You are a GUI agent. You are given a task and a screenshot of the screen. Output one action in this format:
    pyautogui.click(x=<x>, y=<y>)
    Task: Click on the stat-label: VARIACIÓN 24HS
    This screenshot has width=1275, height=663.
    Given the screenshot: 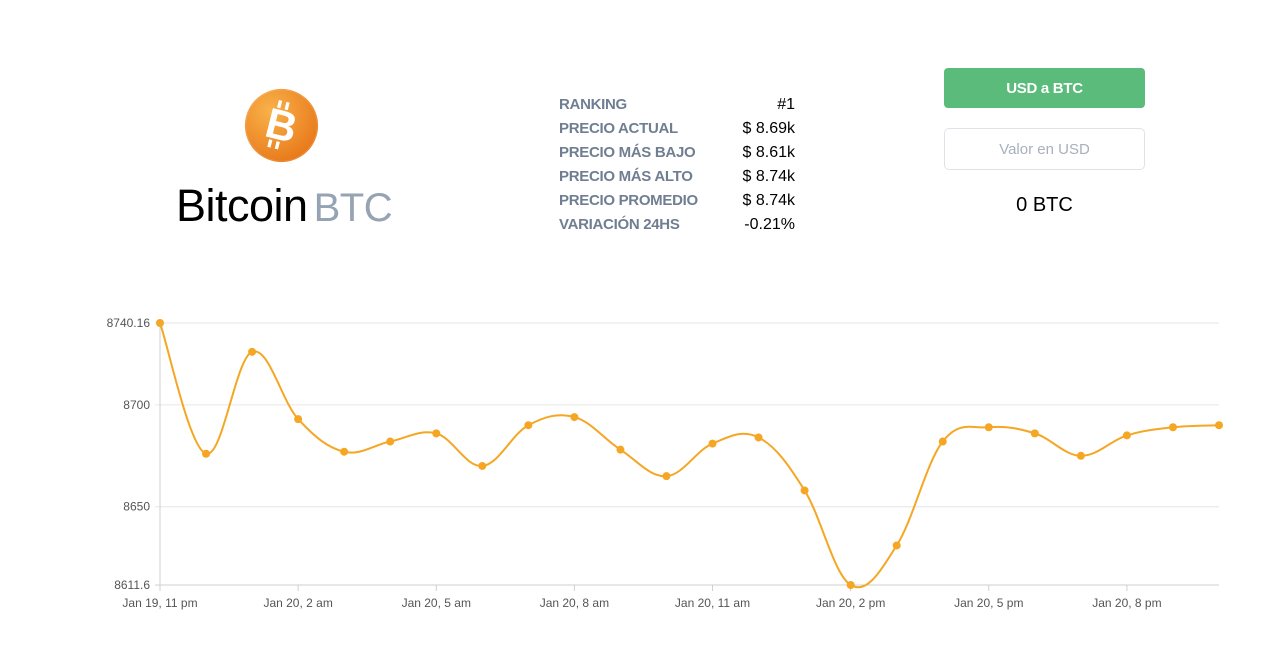 What is the action you would take?
    pyautogui.click(x=619, y=224)
    